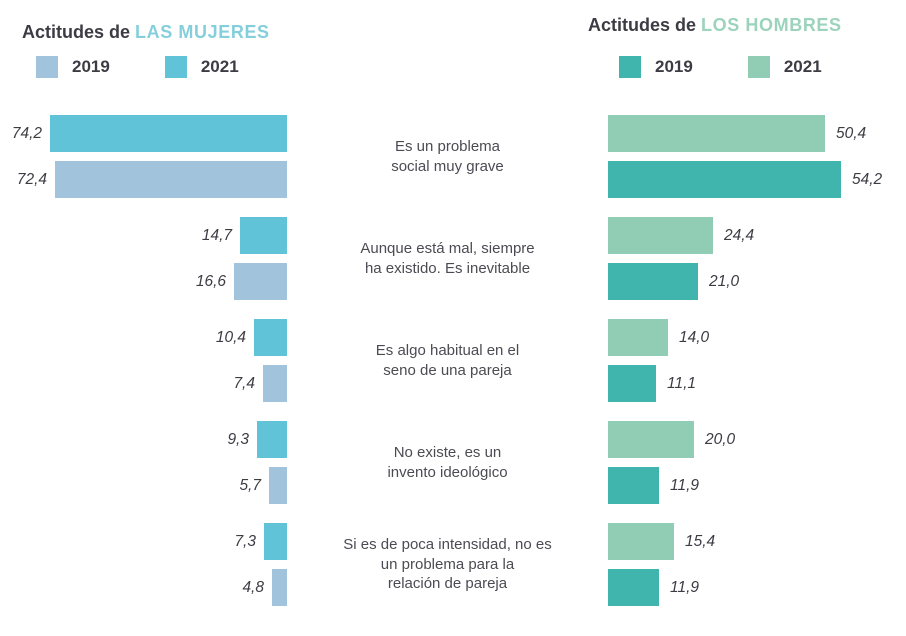  Describe the element at coordinates (143, 235) in the screenshot. I see `bar-row: 14,7` at that location.